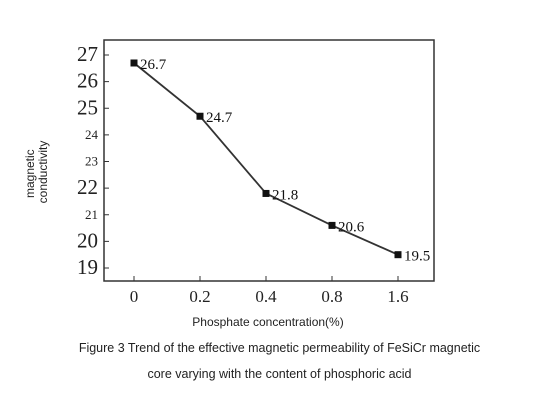 The height and width of the screenshot is (405, 559). What do you see at coordinates (285, 195) in the screenshot?
I see `data-label: 21.8` at bounding box center [285, 195].